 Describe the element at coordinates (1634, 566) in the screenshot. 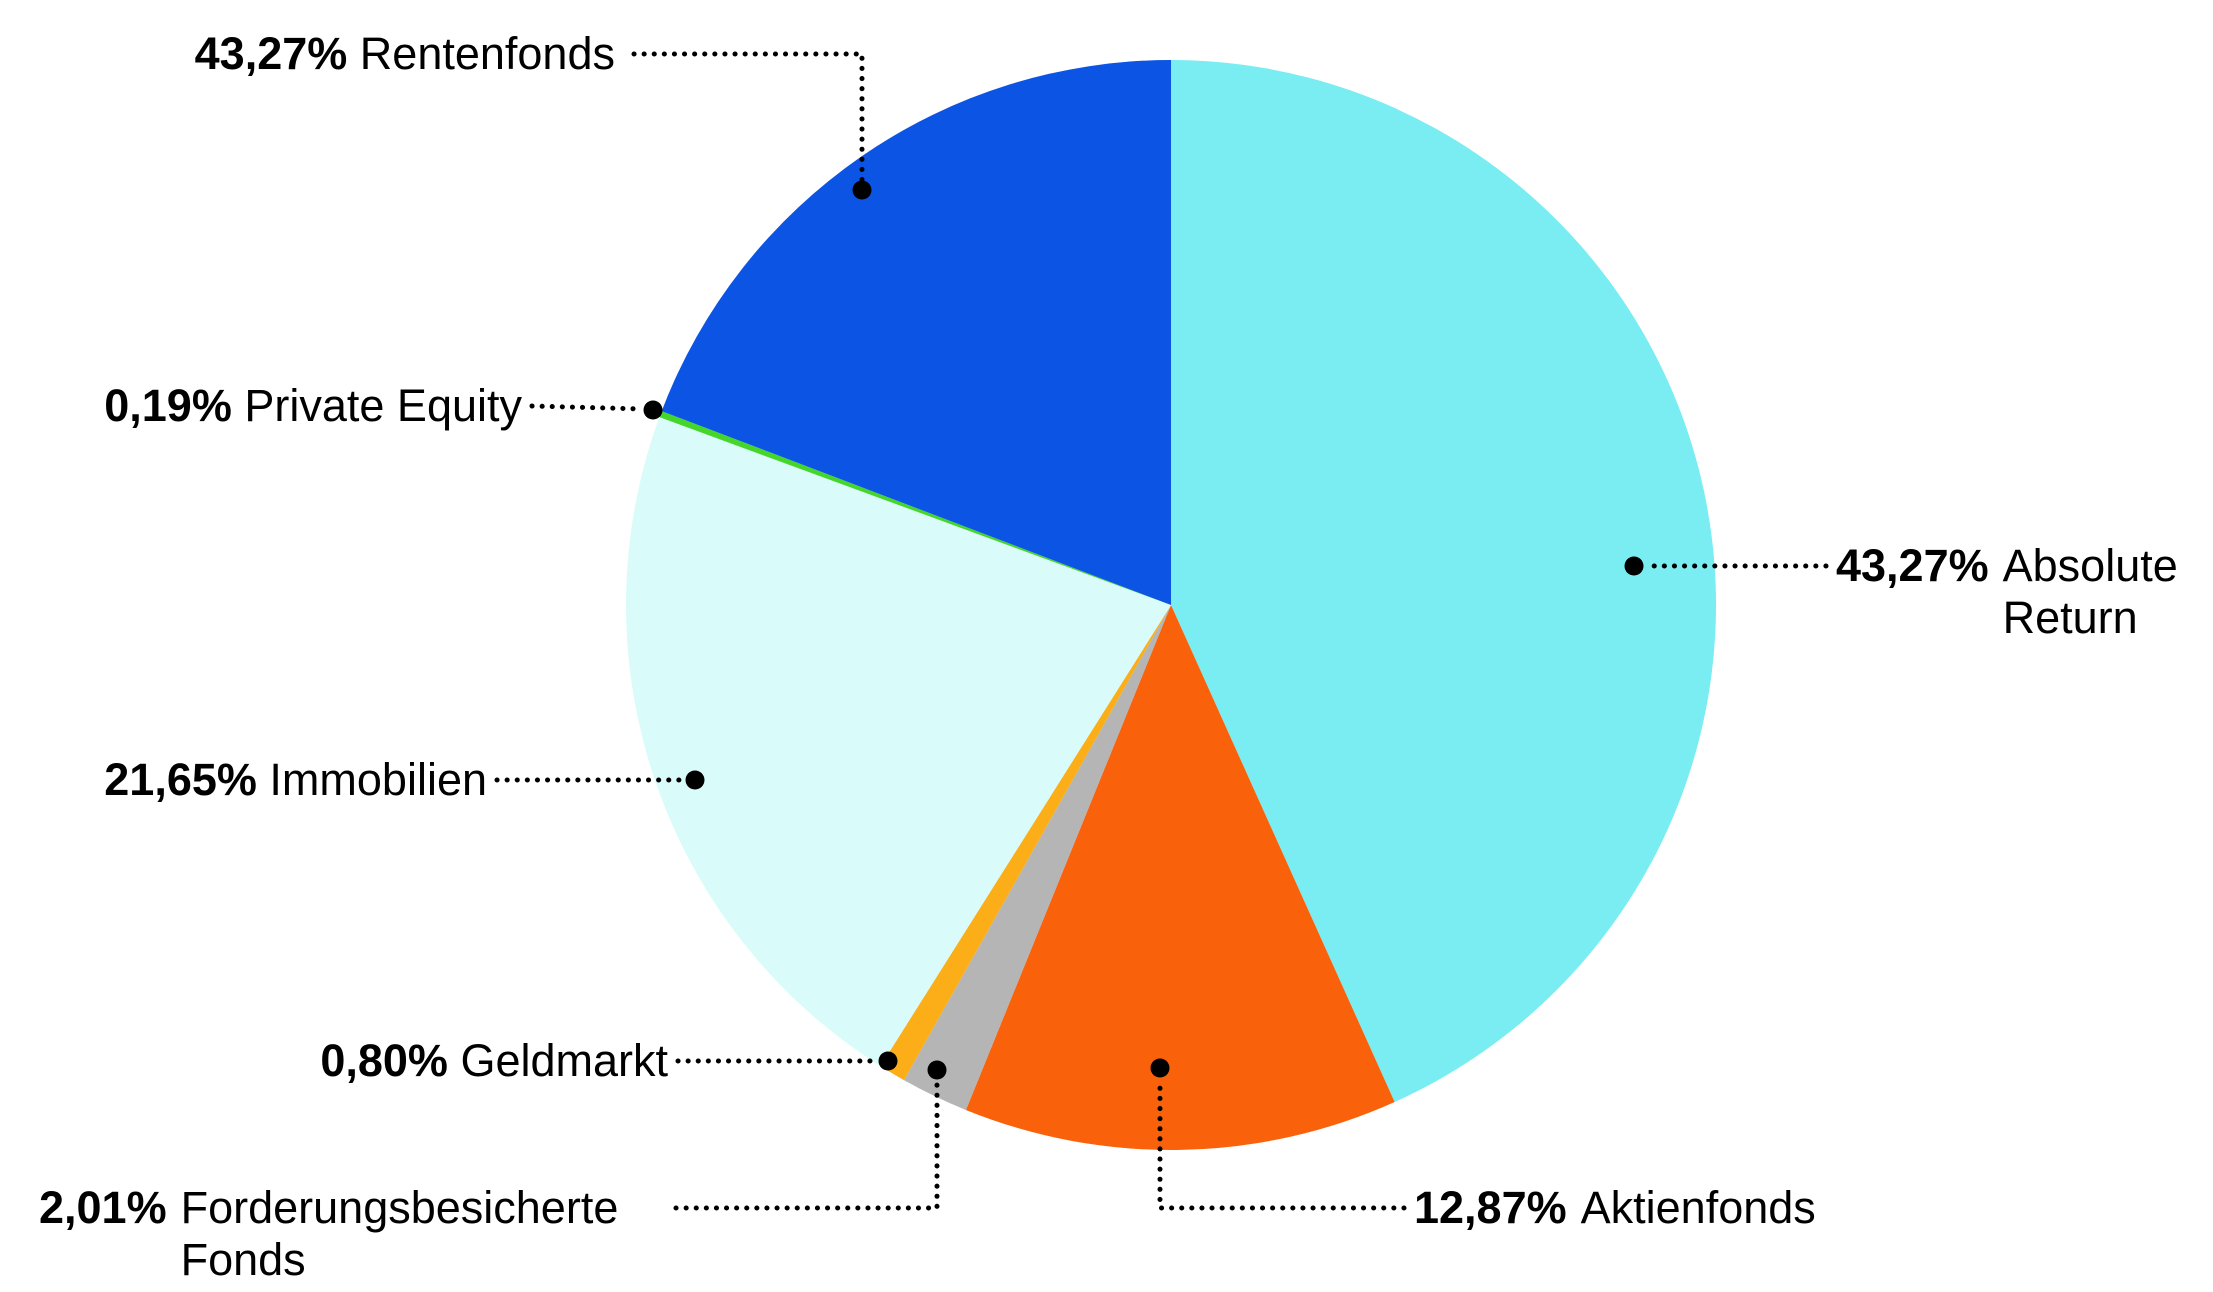

I see `leader-dot-absolute-return` at that location.